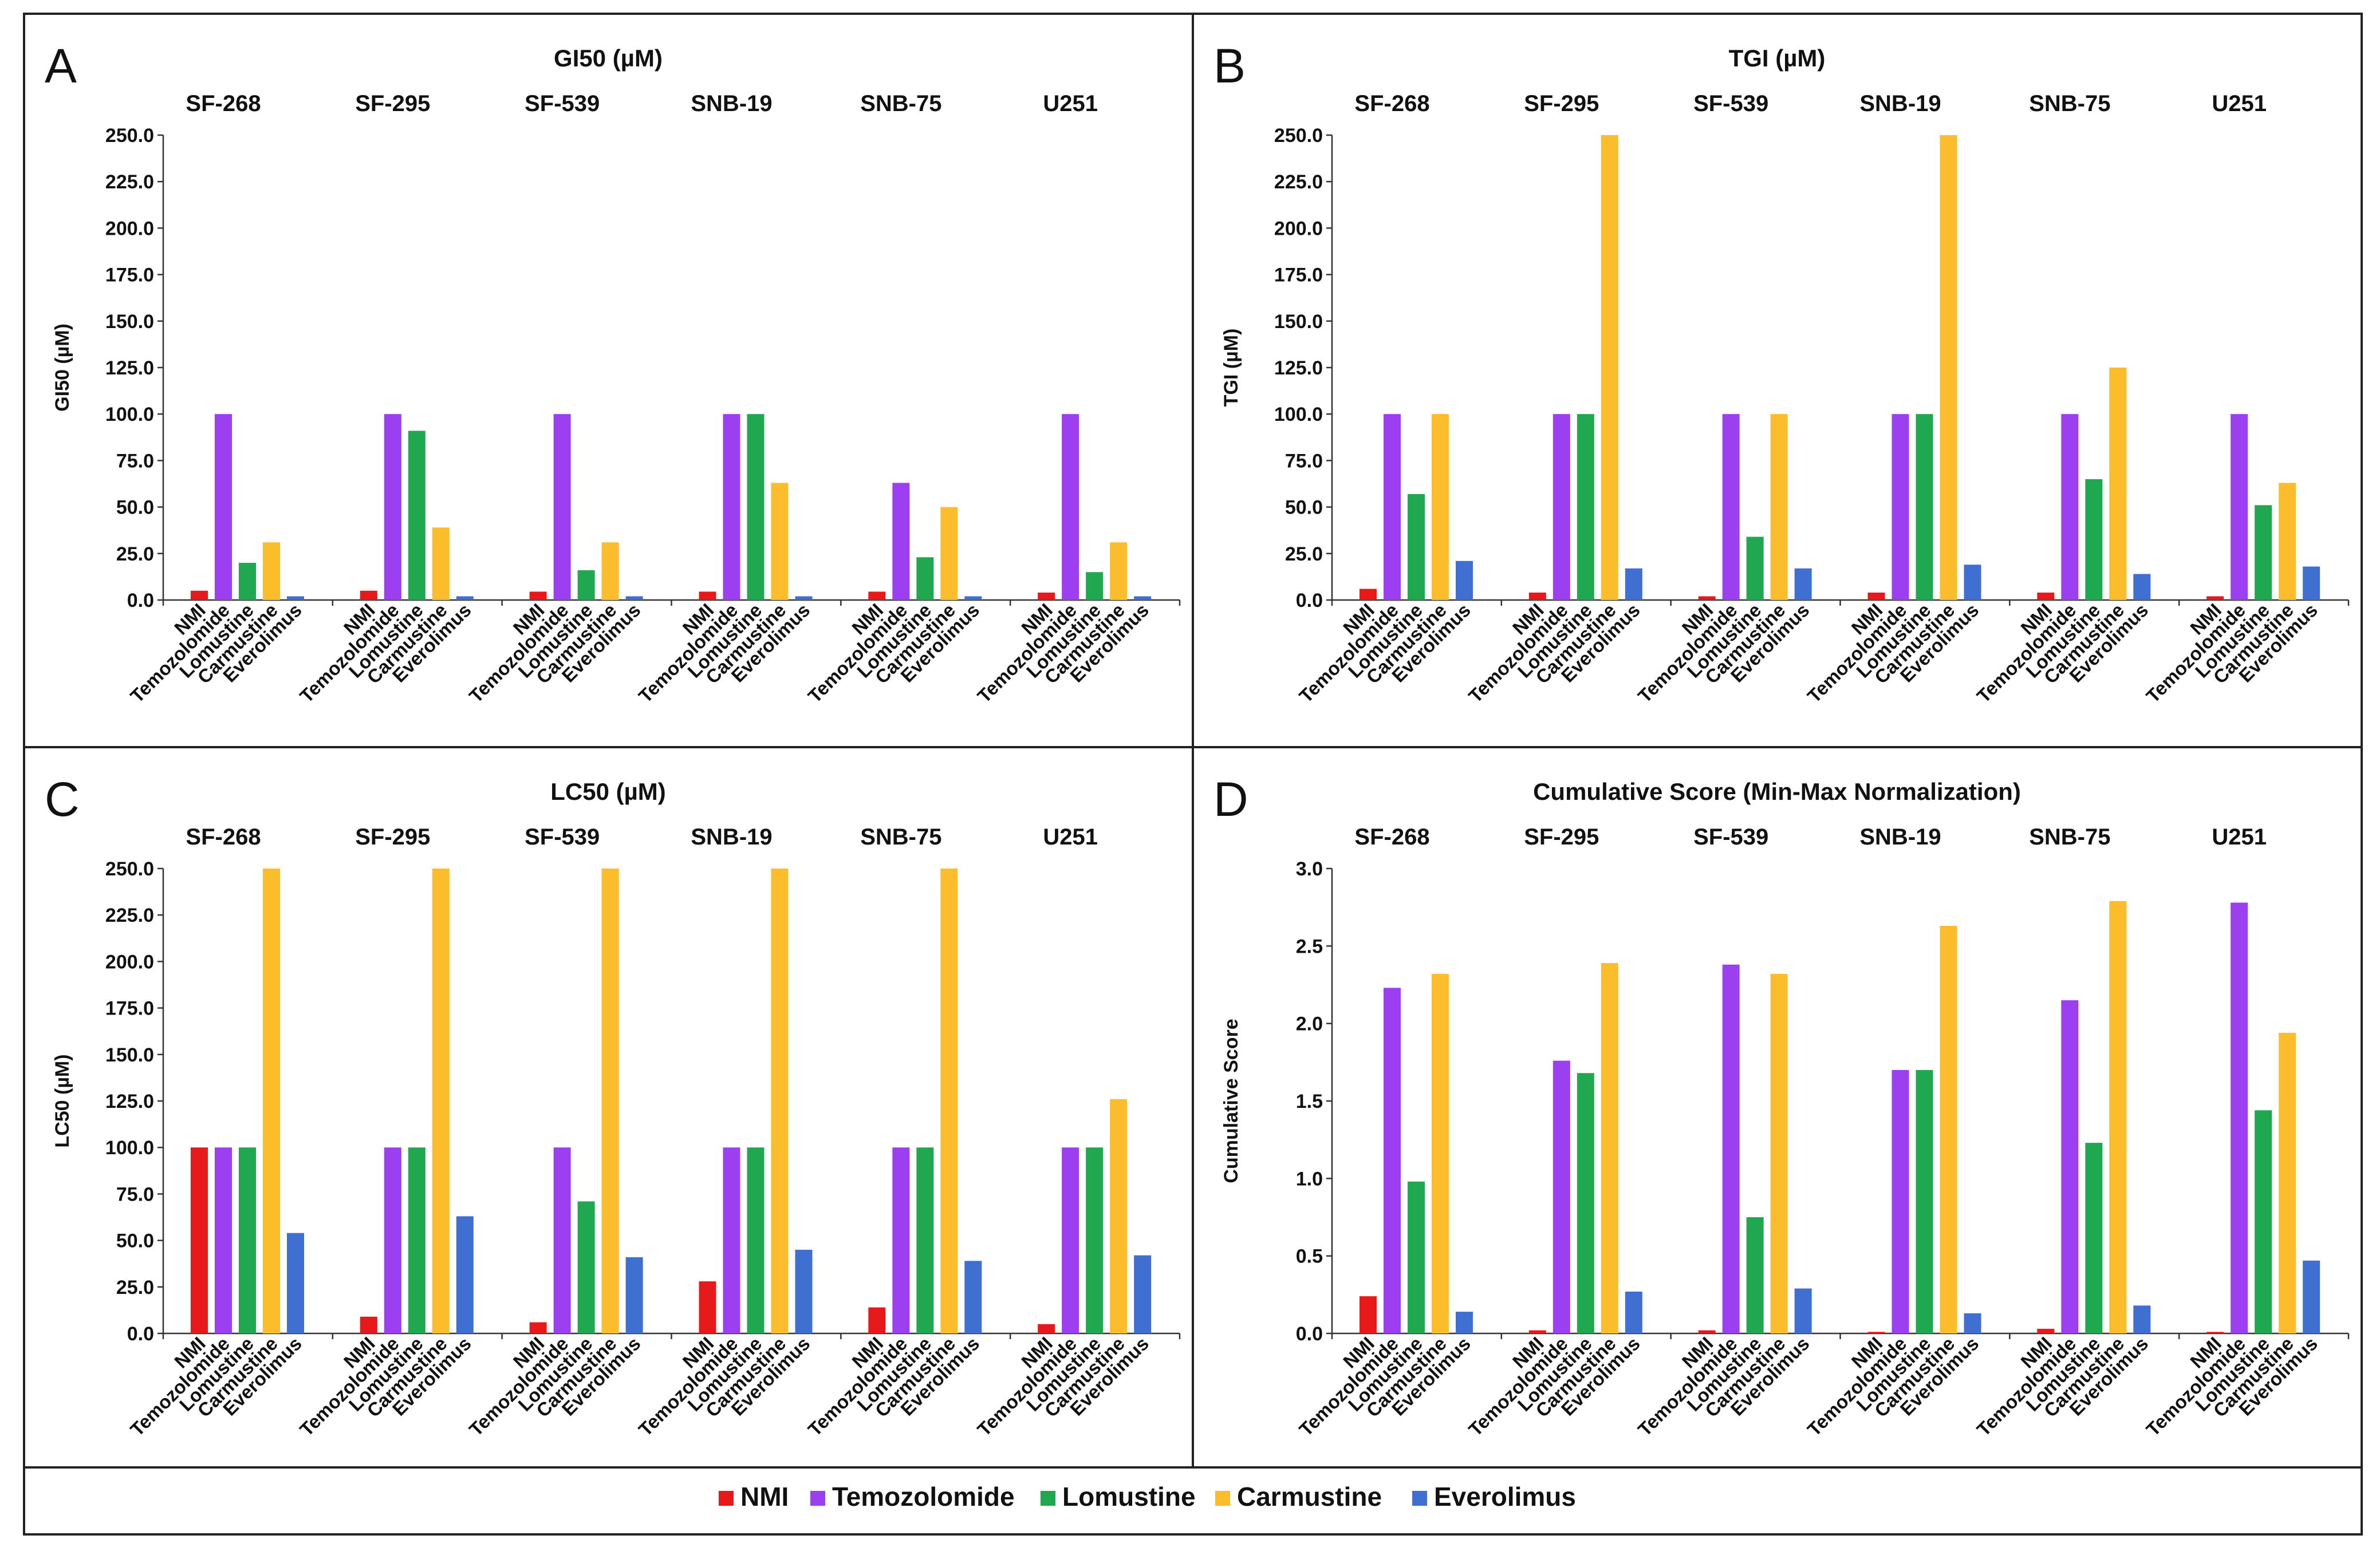  What do you see at coordinates (1777, 791) in the screenshot?
I see `panel-title: Cumulative Score (Min-Max Normalization)` at bounding box center [1777, 791].